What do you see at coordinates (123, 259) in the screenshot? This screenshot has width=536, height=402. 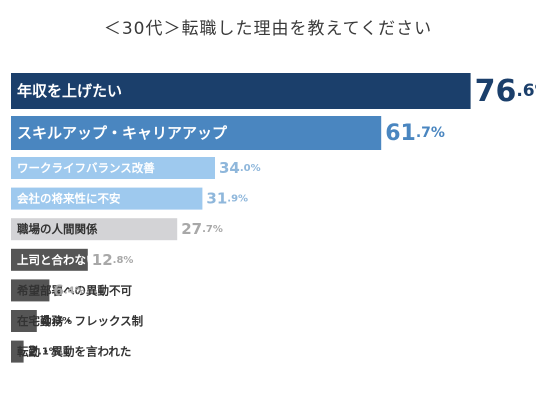 I see `value-dec-6: .8%` at bounding box center [123, 259].